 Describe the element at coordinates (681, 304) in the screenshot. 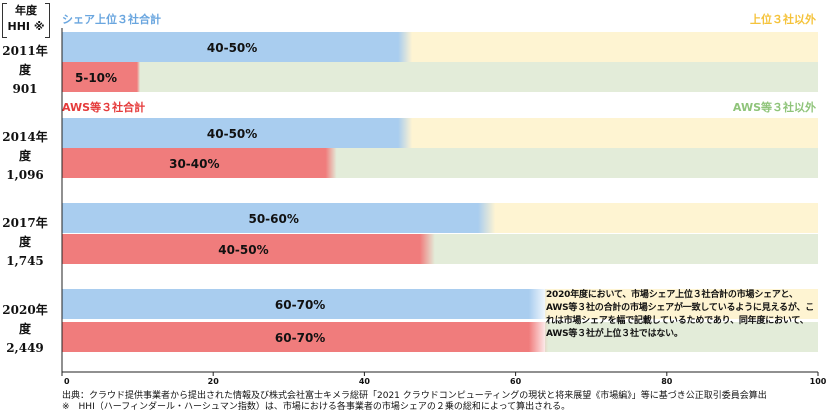

I see `bar-non-top3` at that location.